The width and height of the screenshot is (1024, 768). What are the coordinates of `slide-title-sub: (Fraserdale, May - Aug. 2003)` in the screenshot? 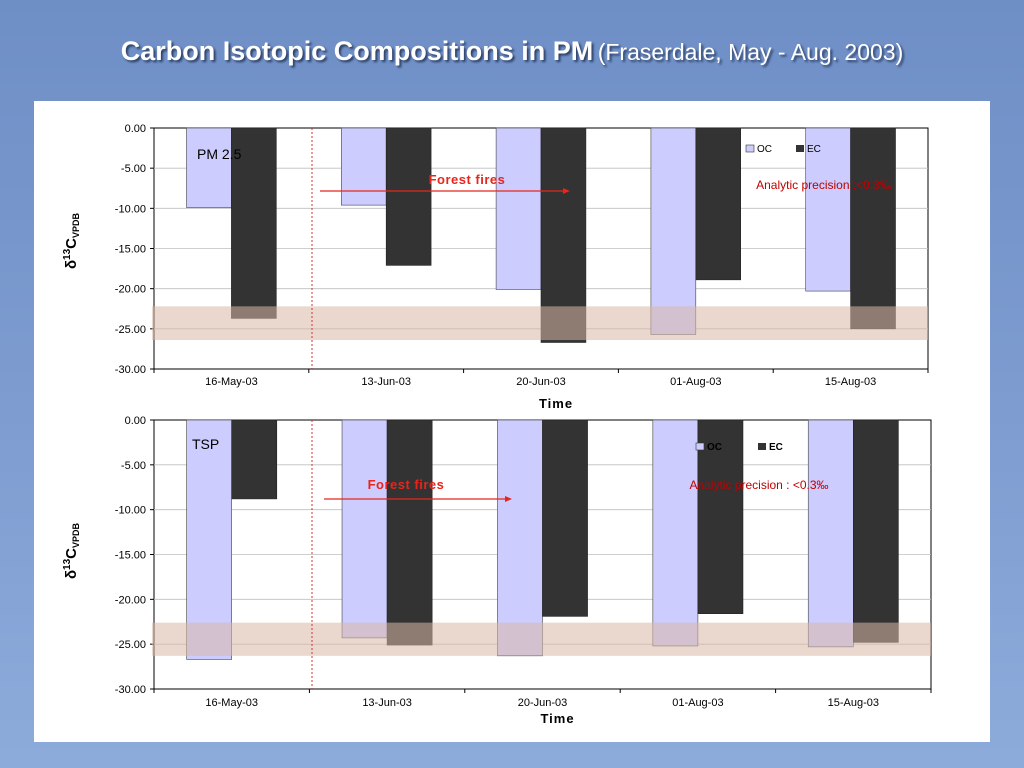 It's located at (750, 52).